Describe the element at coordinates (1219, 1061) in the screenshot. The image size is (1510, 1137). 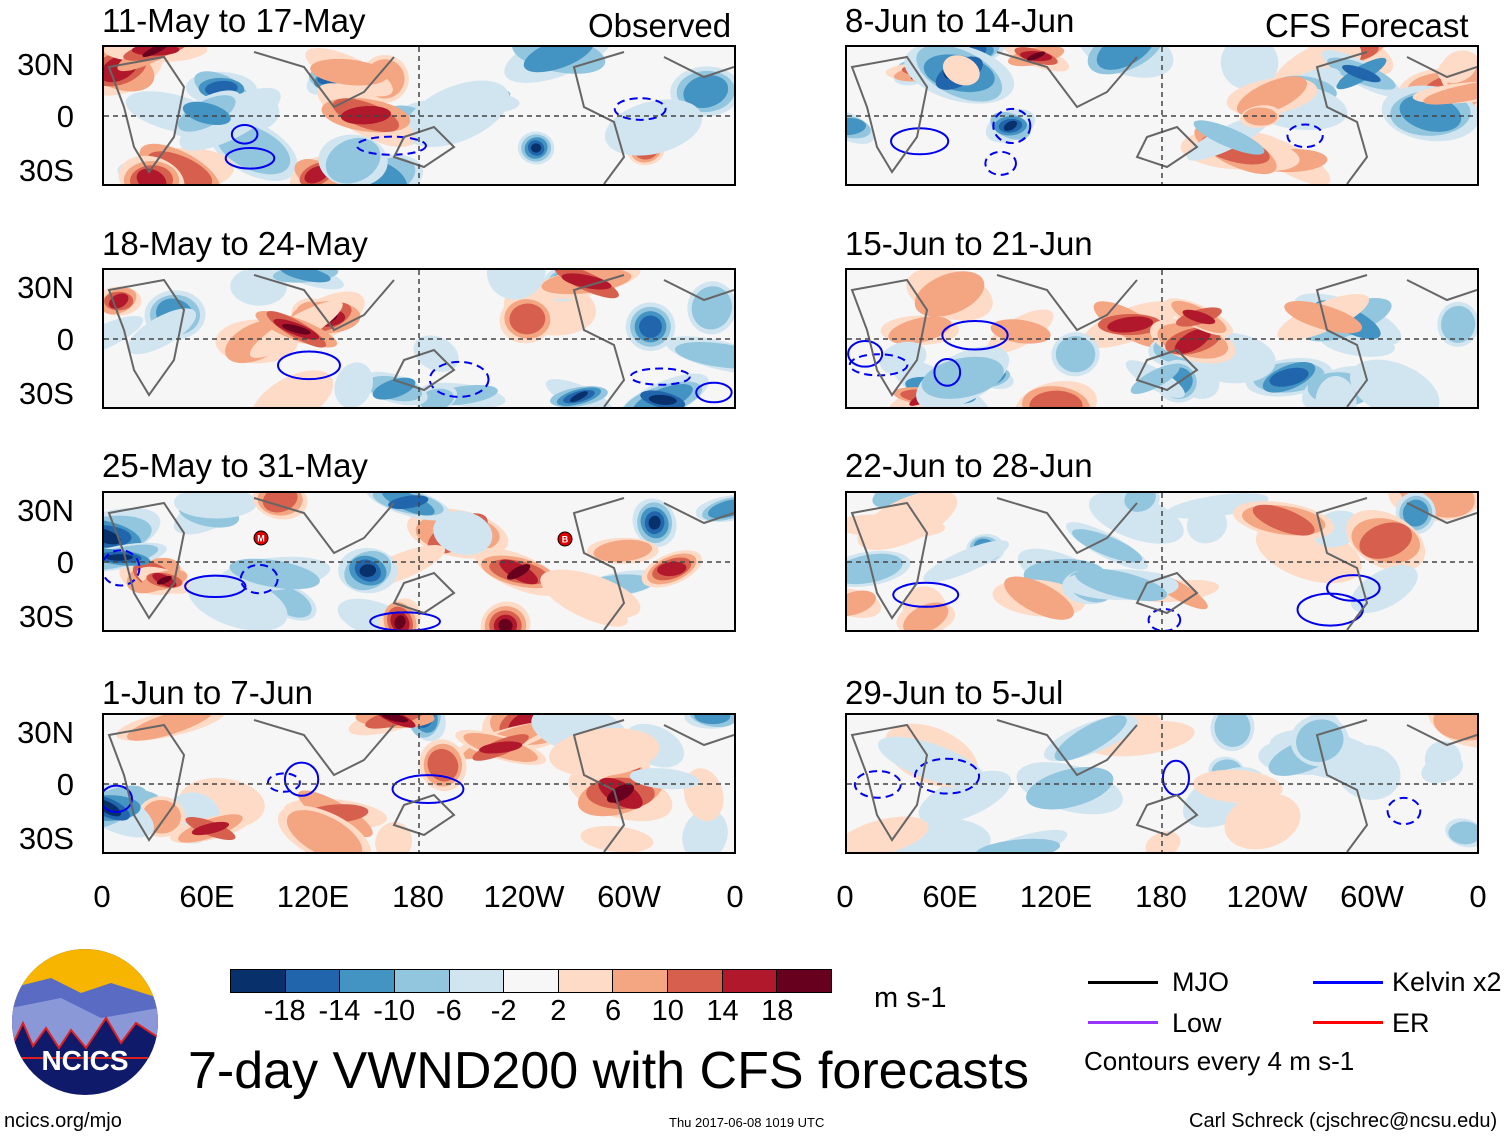
I see `contour-note: Contours every 4 m s-1` at that location.